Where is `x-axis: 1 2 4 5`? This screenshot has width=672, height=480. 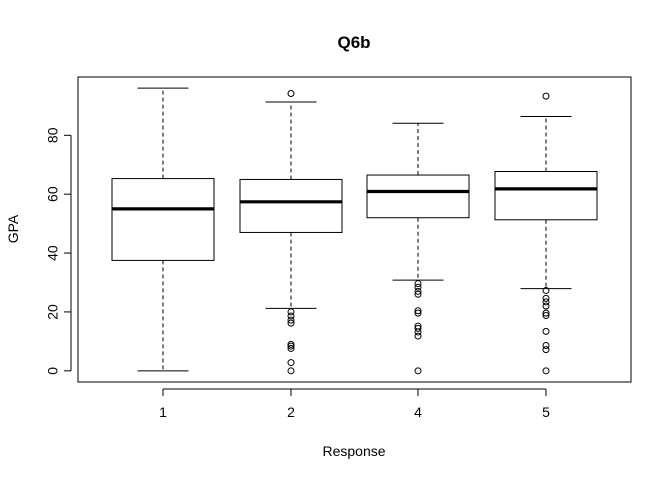
x-axis: 1 2 4 5 is located at coordinates (354, 404).